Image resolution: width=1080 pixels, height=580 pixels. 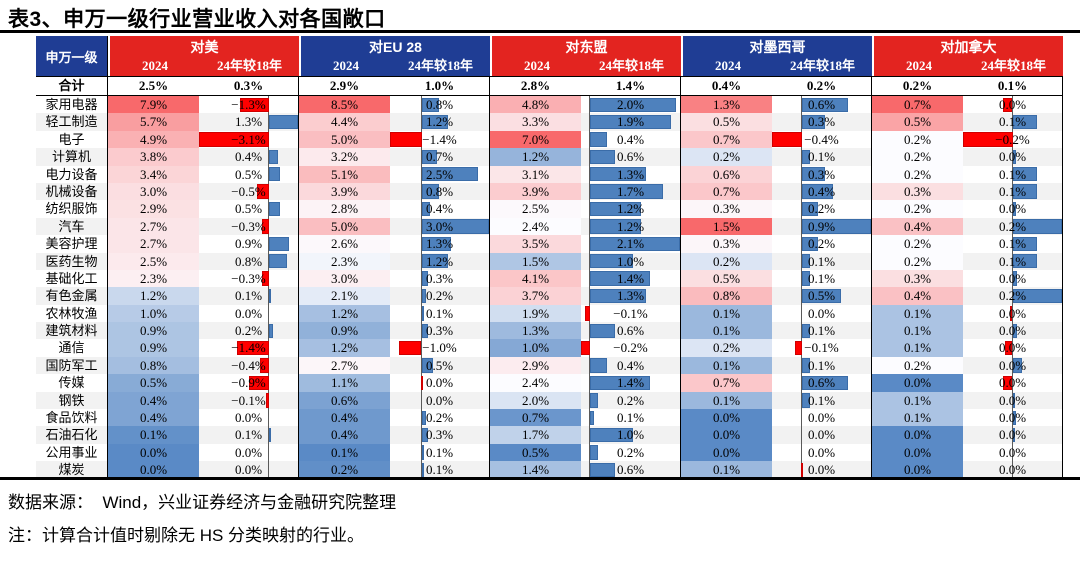 I want to click on databar-cell-delta: −1.4%, so click(x=440, y=139).